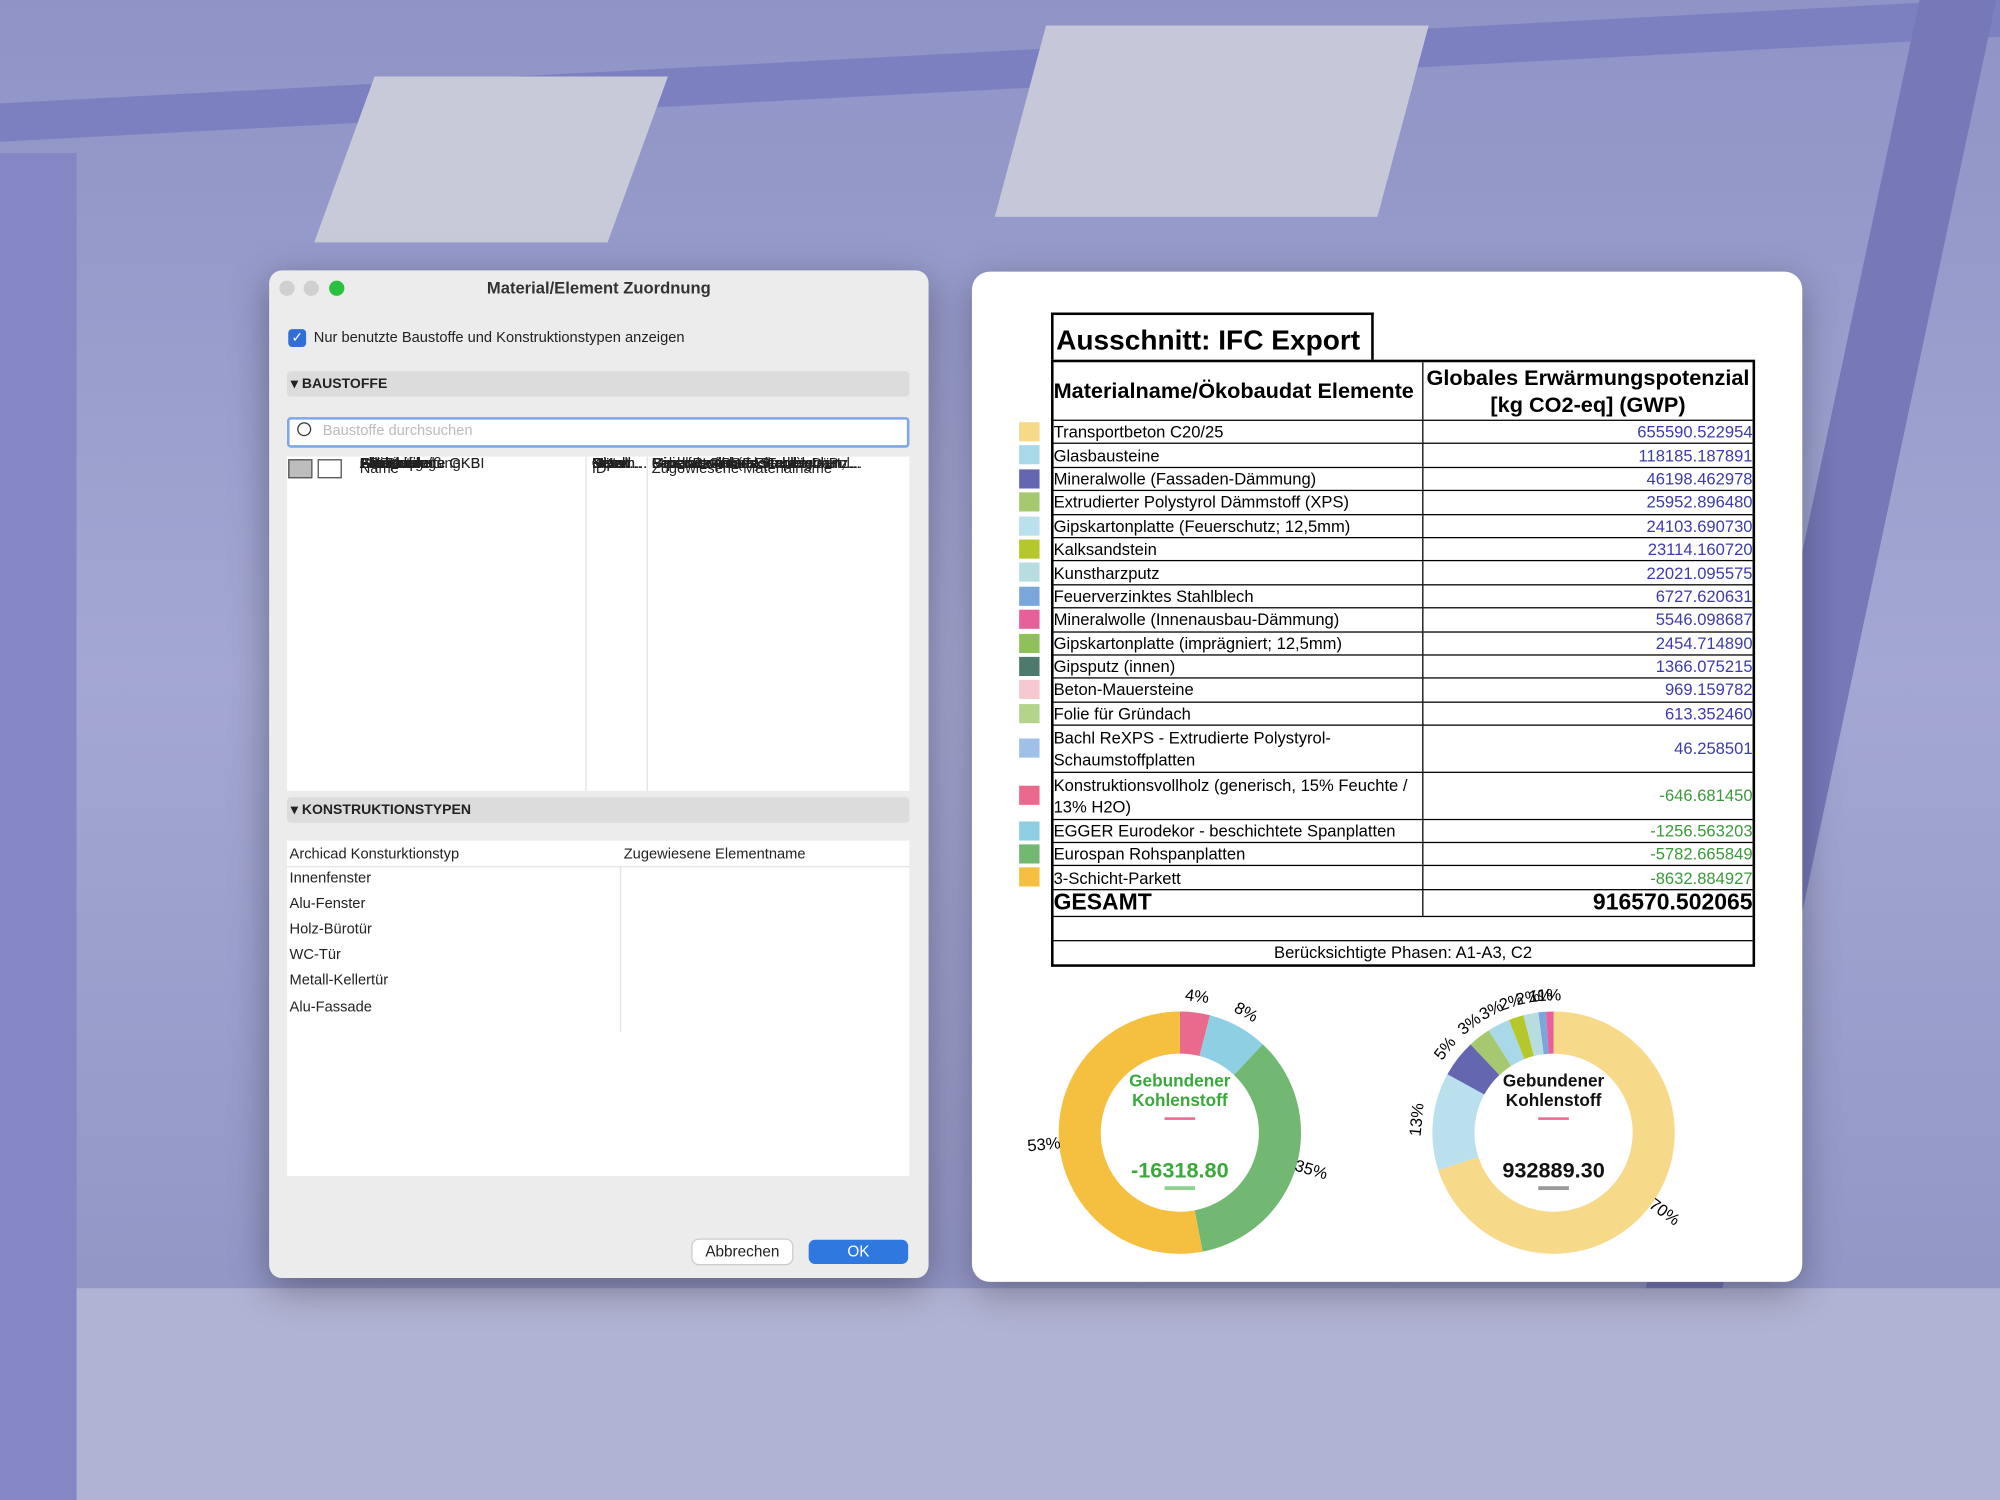 The height and width of the screenshot is (1500, 2000). I want to click on material-id: Beton, so click(611, 464).